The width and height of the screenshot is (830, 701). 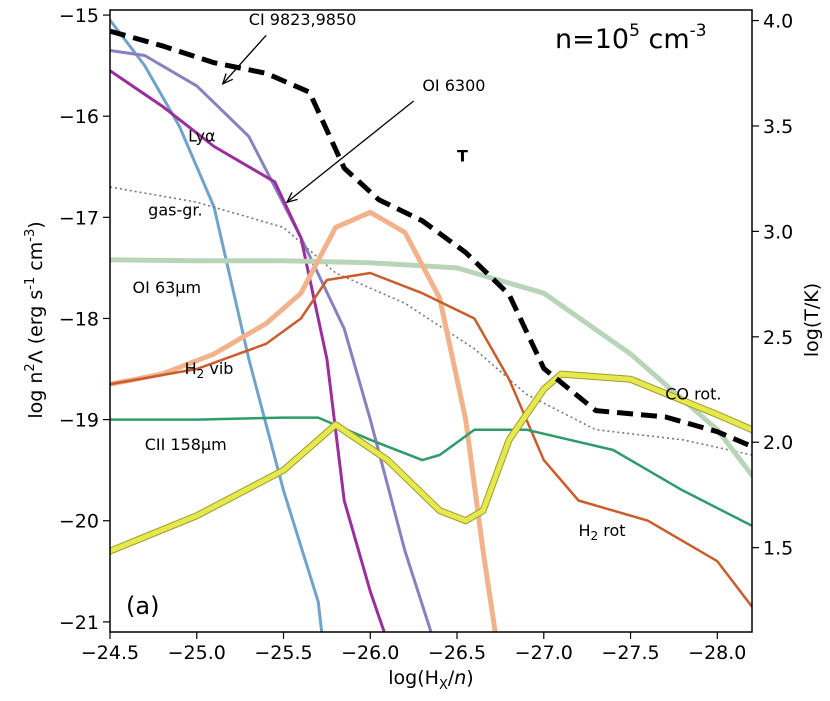 I want to click on density-unit: cm, so click(x=665, y=39).